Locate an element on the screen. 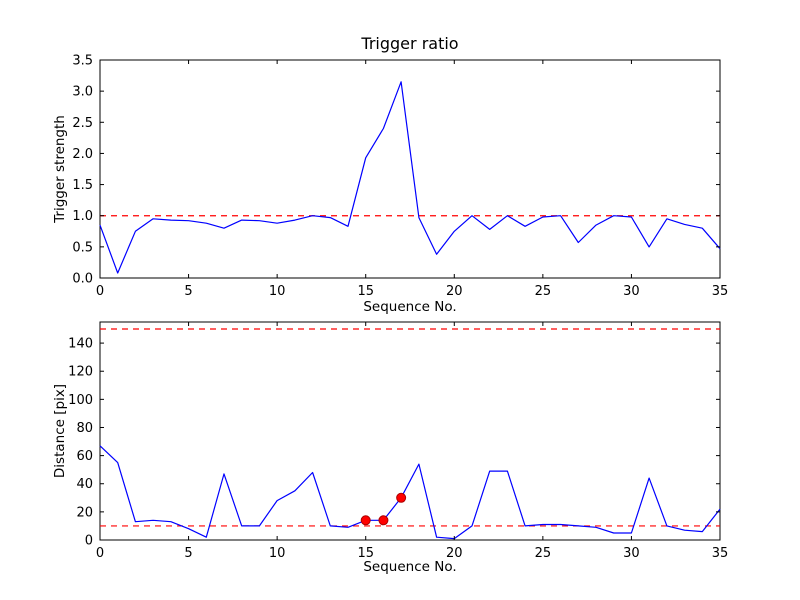 This screenshot has height=600, width=800. top-y-axis-label: Trigger strength is located at coordinates (60, 169).